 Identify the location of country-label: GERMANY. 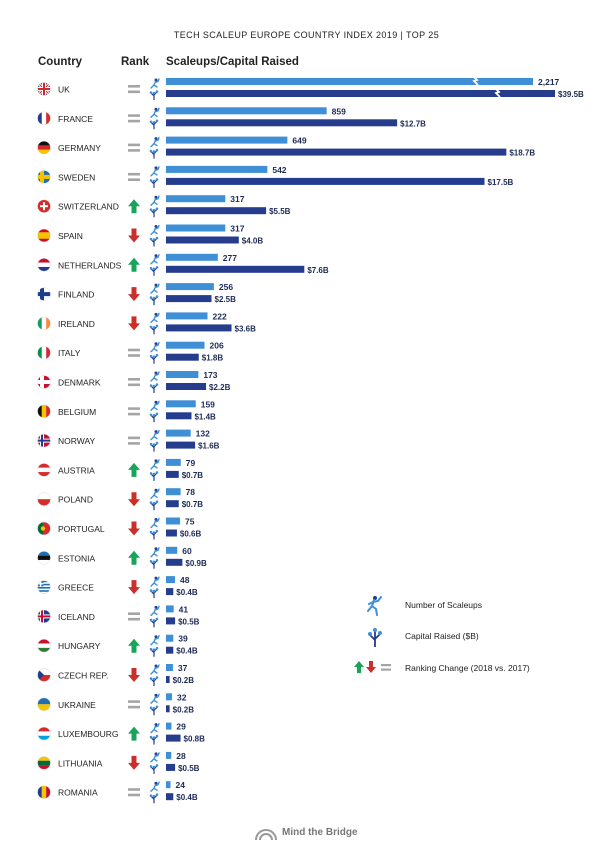
(79, 148).